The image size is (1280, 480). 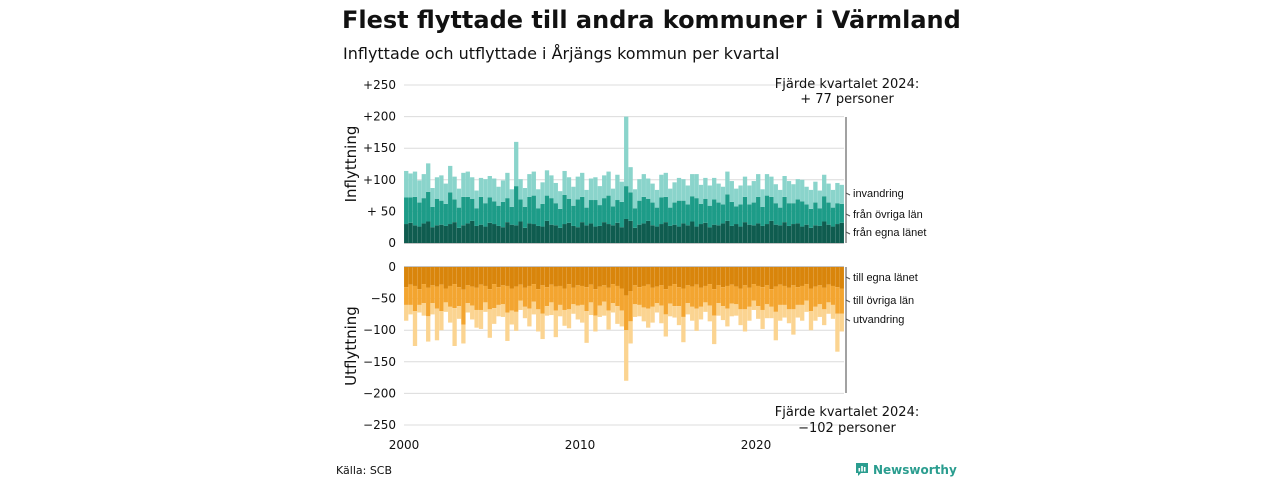 I want to click on brand-logo: Newsworthy, so click(x=906, y=470).